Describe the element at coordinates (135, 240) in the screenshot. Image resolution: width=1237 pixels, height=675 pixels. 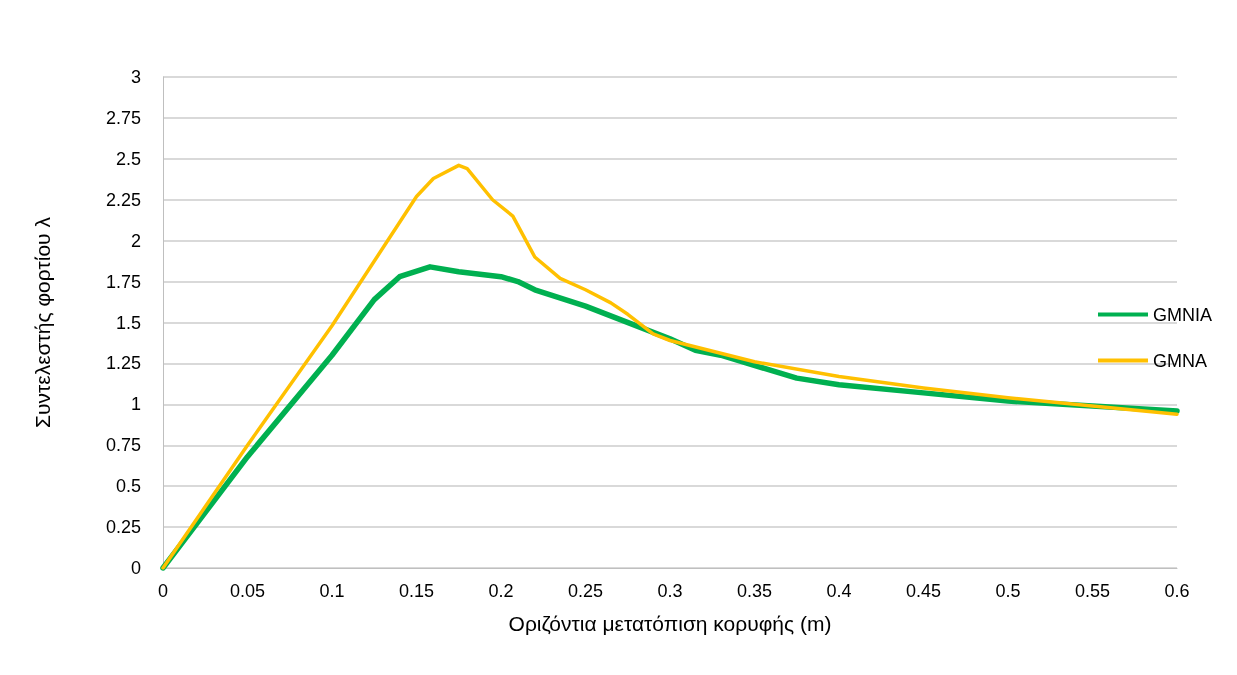
I see `y-tick-label: 2` at that location.